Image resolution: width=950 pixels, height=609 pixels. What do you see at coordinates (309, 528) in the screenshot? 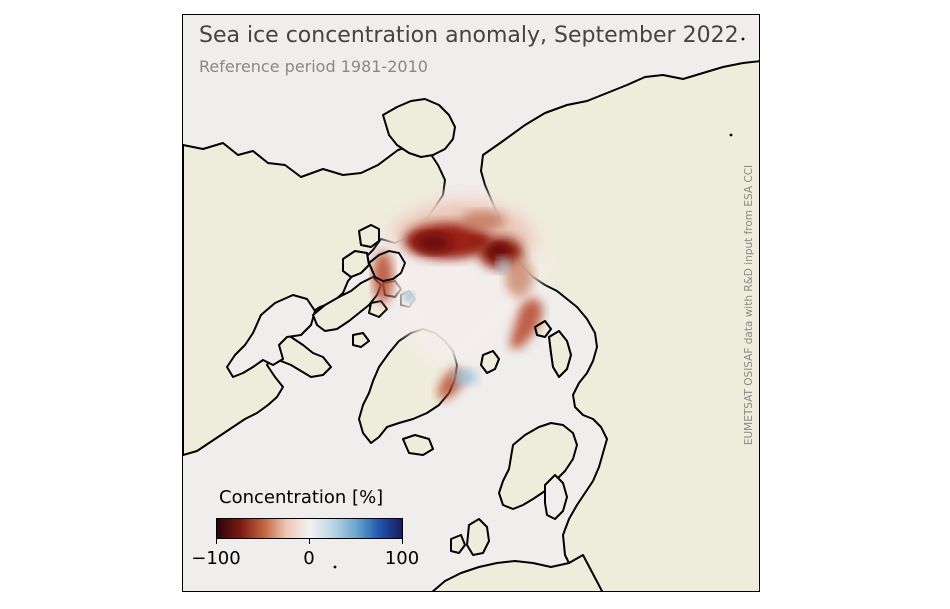
I see `colorbar` at bounding box center [309, 528].